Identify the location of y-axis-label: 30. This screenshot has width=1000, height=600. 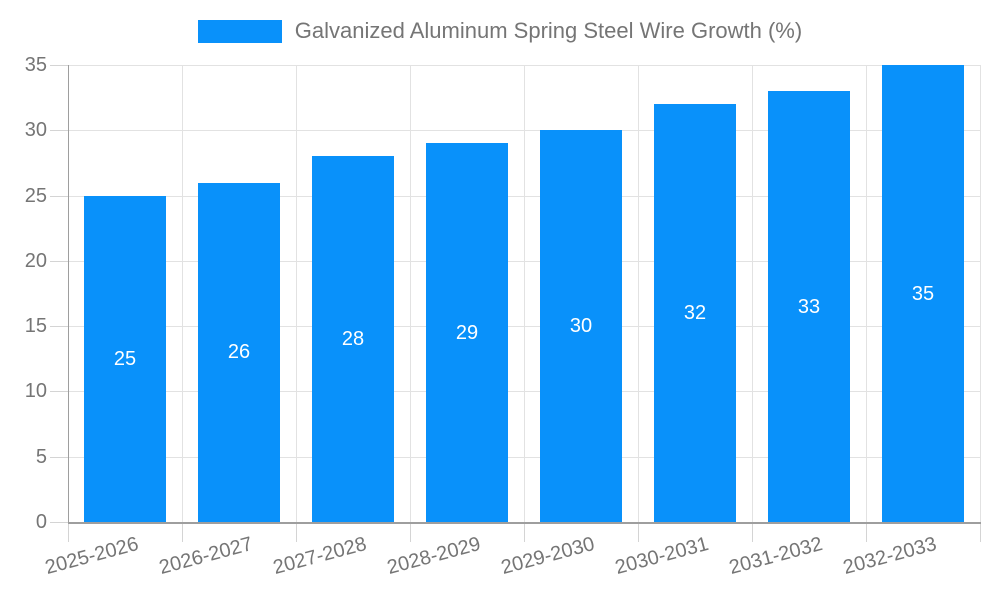
(35, 130).